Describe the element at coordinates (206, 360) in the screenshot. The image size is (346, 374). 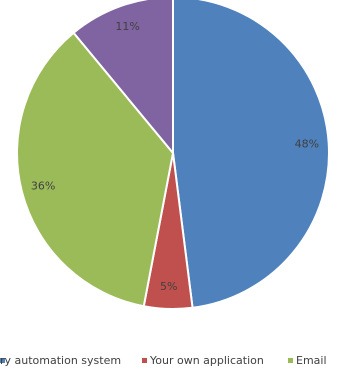
I see `legend-label: Your own application` at that location.